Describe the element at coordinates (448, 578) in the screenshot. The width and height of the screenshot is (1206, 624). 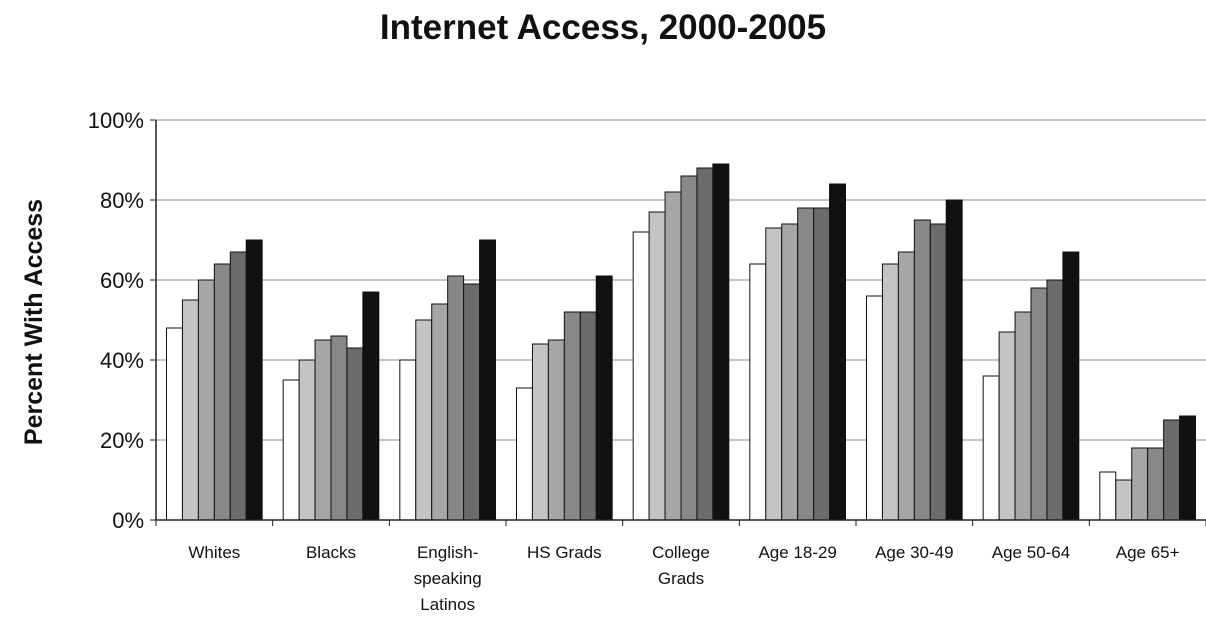
I see `category-label: speaking` at that location.